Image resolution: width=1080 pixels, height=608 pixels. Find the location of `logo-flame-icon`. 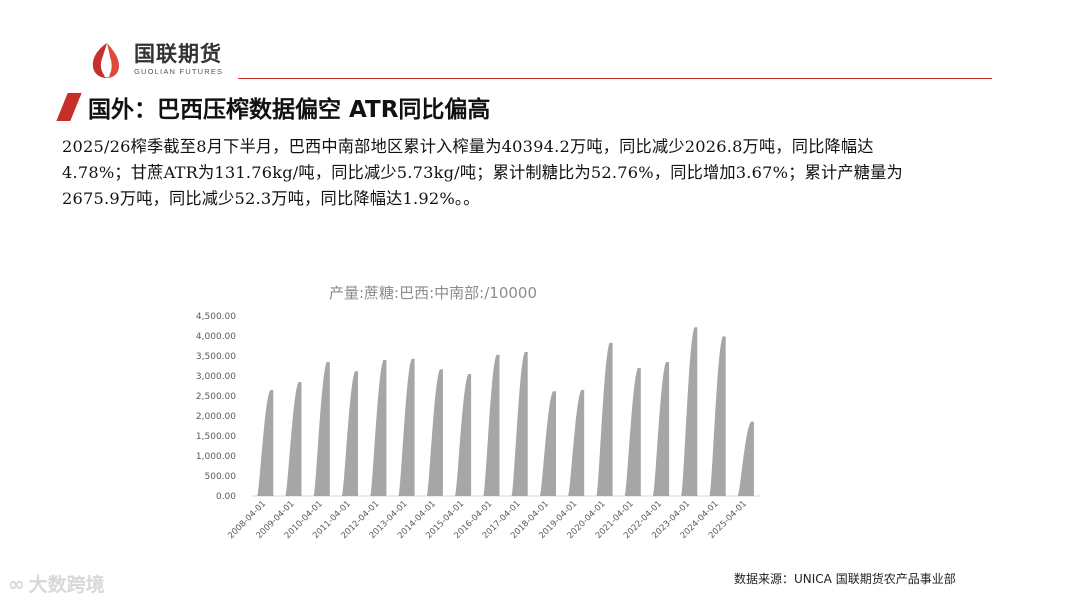

logo-flame-icon is located at coordinates (107, 60).